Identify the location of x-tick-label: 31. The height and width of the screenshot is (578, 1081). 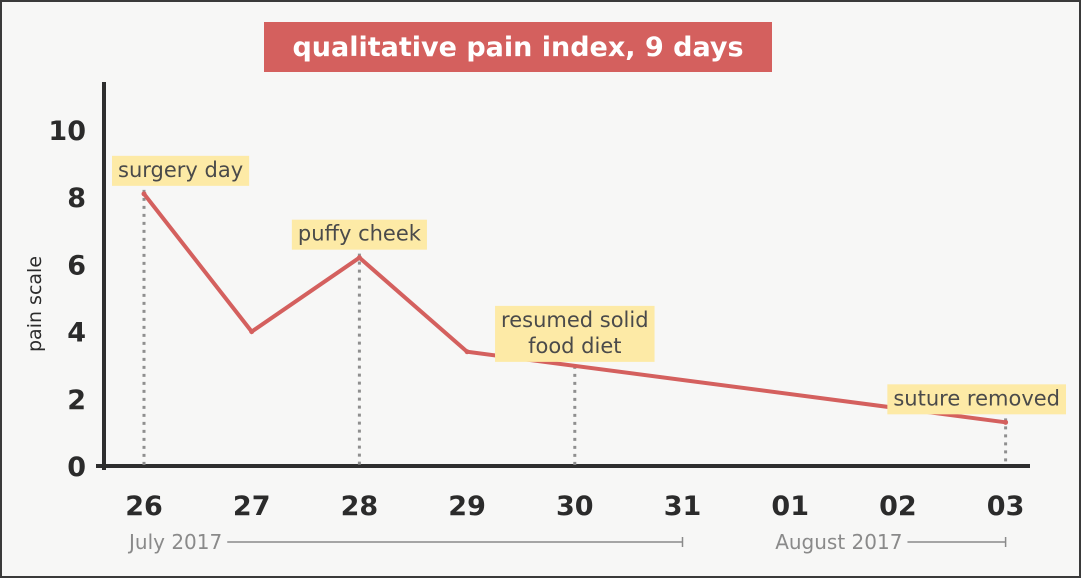
(683, 506).